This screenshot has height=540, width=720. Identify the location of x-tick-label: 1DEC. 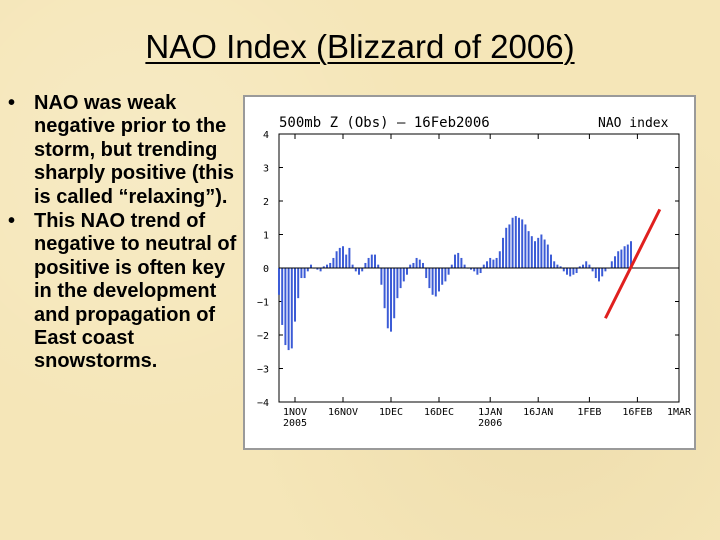
(391, 412).